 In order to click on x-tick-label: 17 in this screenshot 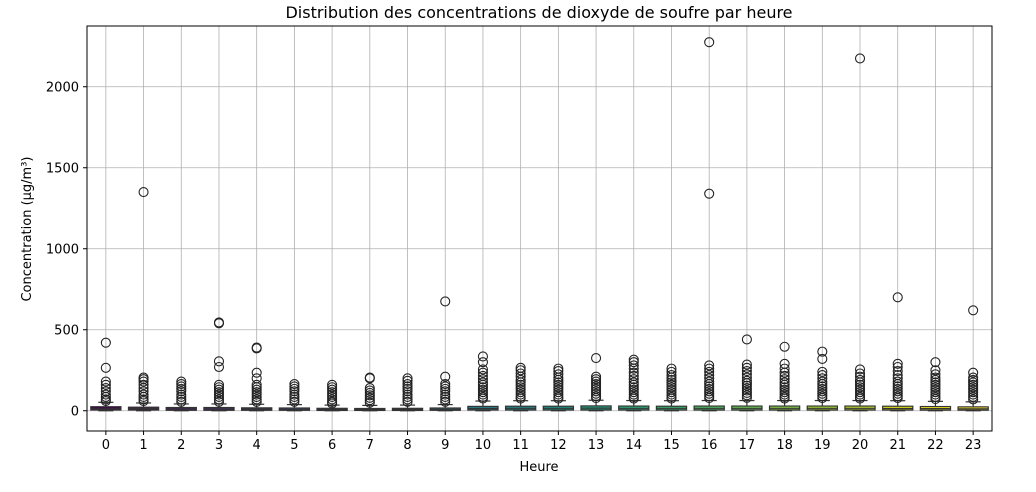, I will do `click(747, 445)`.